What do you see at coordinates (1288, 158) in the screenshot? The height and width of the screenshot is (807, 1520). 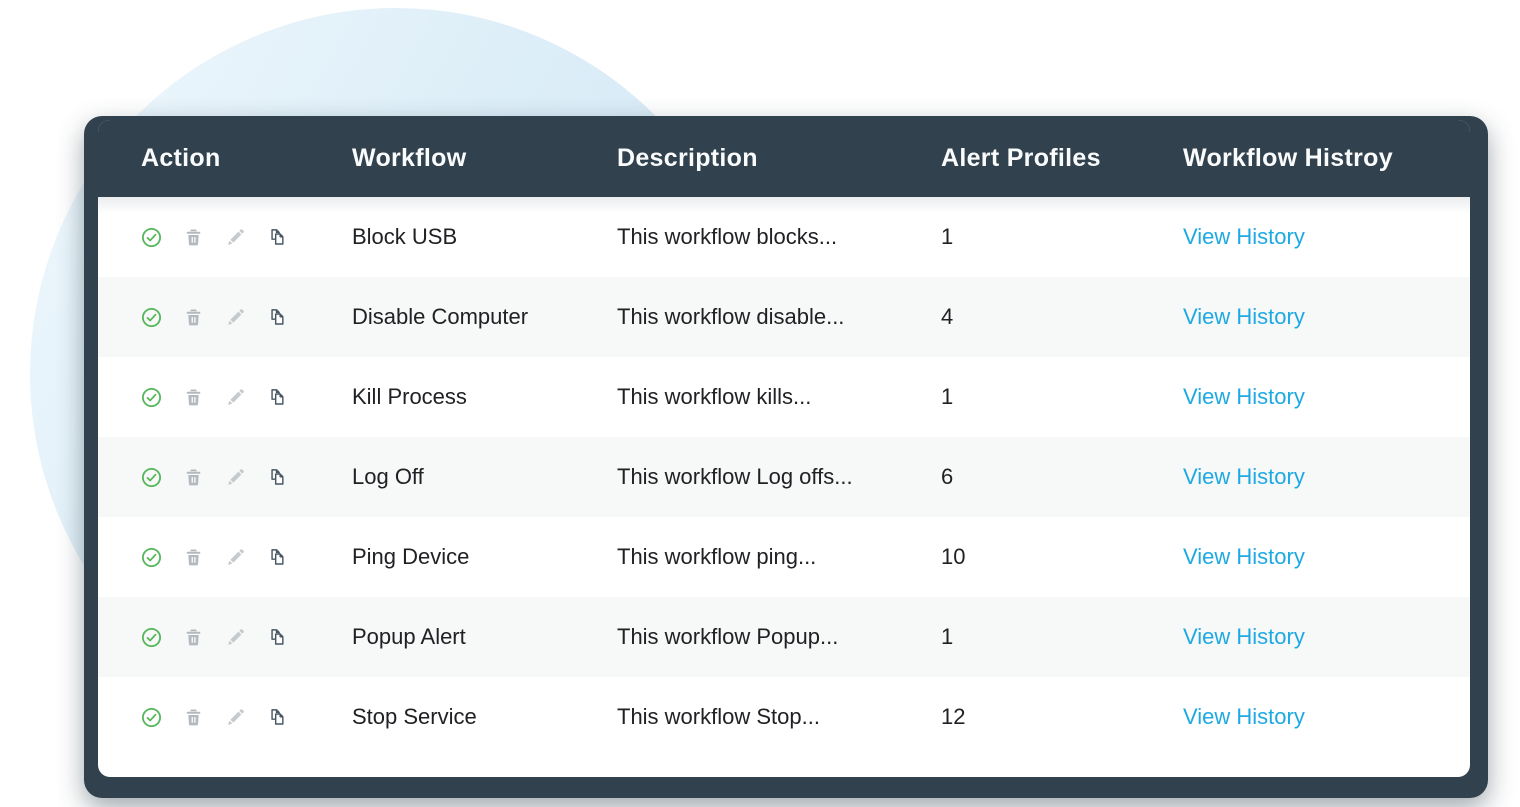 I see `column-header-workflow-history: Workflow Histroy` at bounding box center [1288, 158].